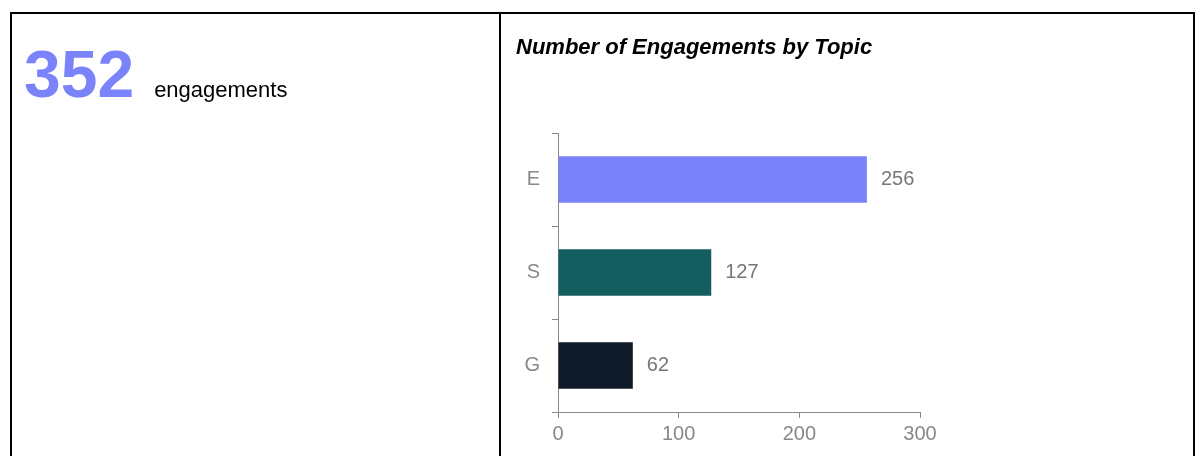 The image size is (1199, 456). Describe the element at coordinates (799, 432) in the screenshot. I see `x-tick-label: 200` at that location.